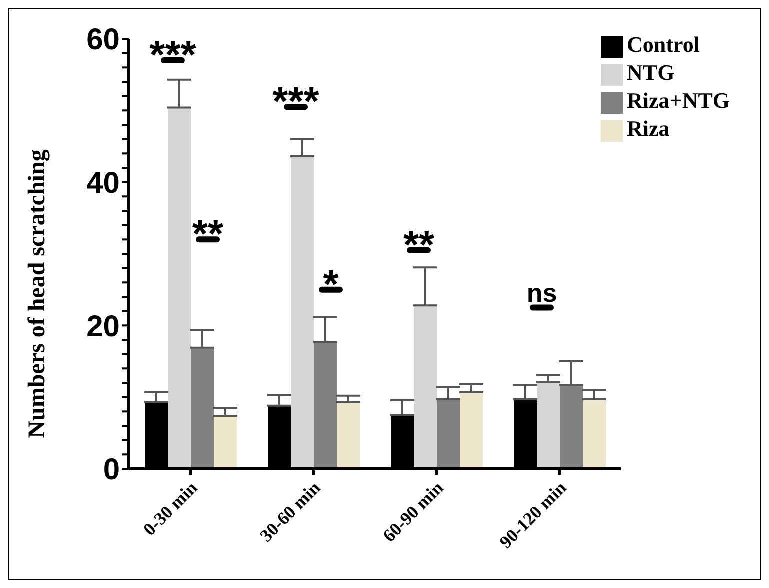 This screenshot has height=588, width=769. Describe the element at coordinates (111, 470) in the screenshot. I see `y-tick-label: 0` at that location.